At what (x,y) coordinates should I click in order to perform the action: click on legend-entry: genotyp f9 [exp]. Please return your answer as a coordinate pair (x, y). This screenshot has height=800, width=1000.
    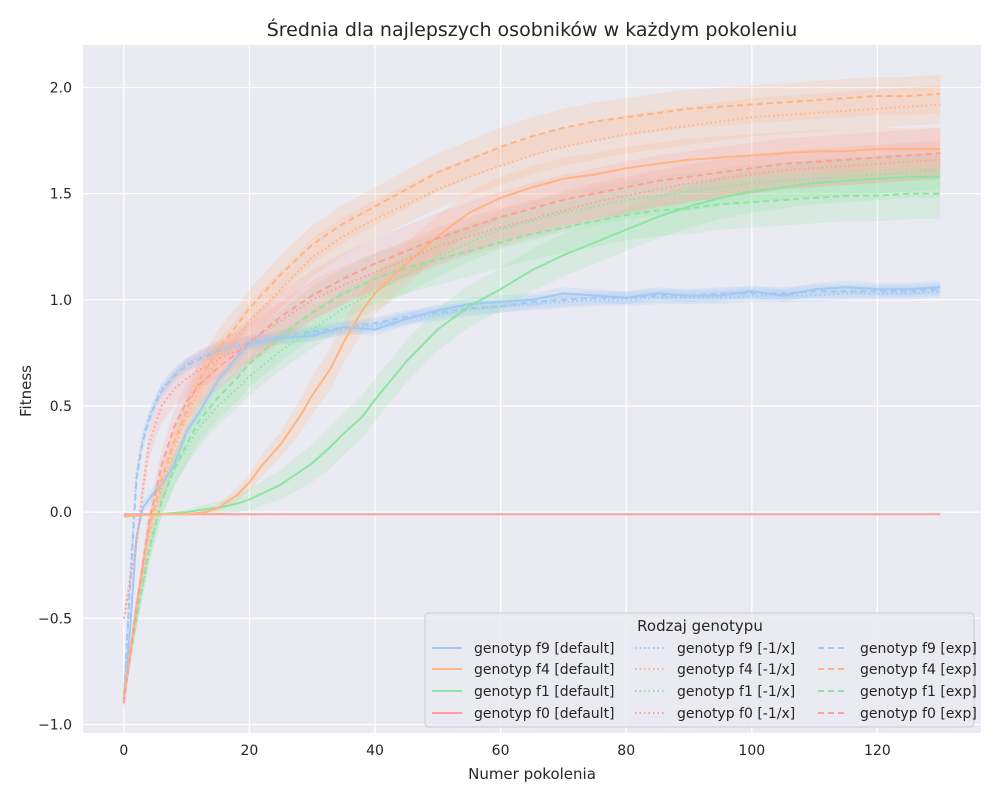
    Looking at the image, I should click on (918, 649).